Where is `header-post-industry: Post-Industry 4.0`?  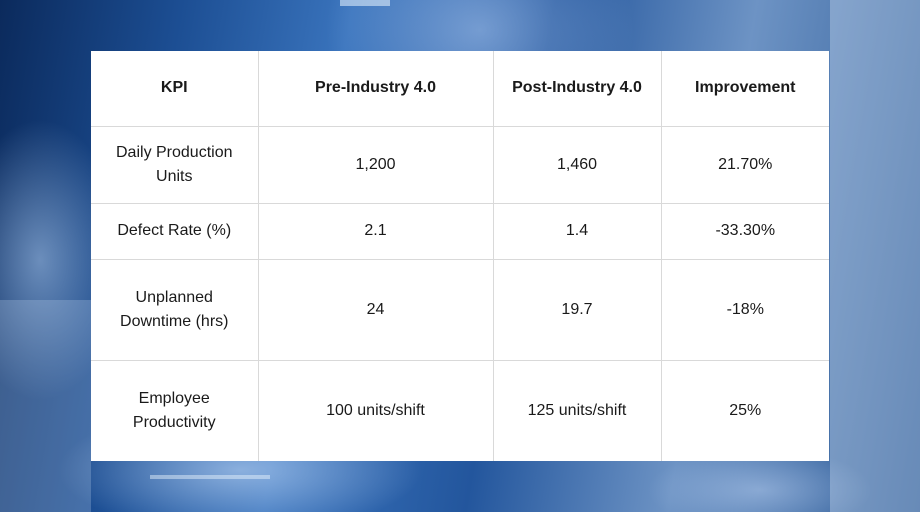
header-post-industry: Post-Industry 4.0 is located at coordinates (577, 89).